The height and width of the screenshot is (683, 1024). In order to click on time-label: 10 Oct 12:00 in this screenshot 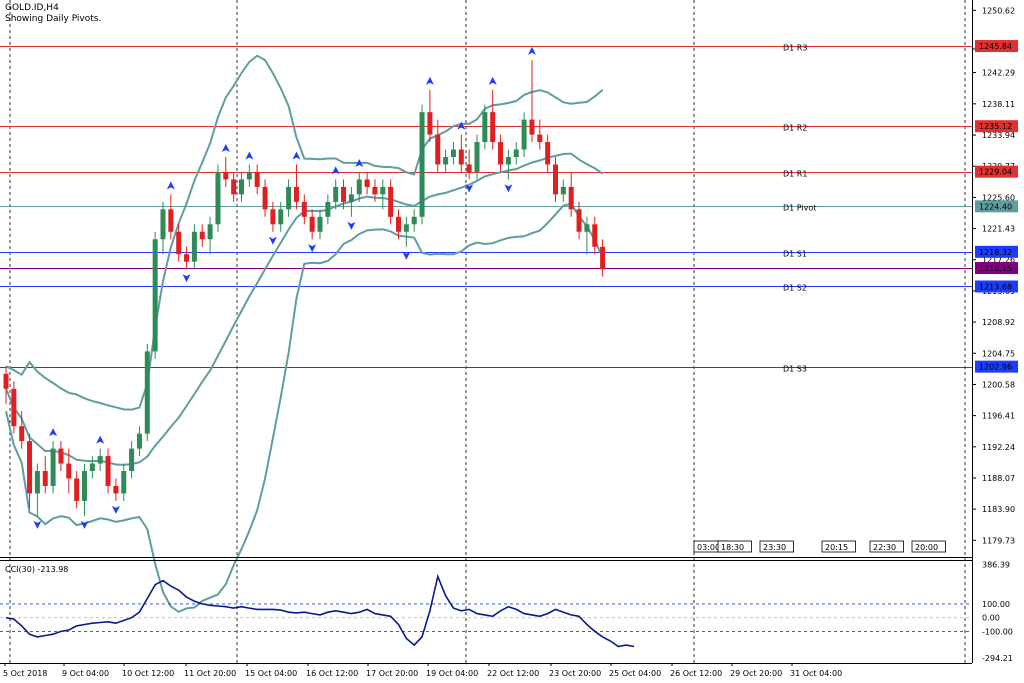, I will do `click(148, 673)`.